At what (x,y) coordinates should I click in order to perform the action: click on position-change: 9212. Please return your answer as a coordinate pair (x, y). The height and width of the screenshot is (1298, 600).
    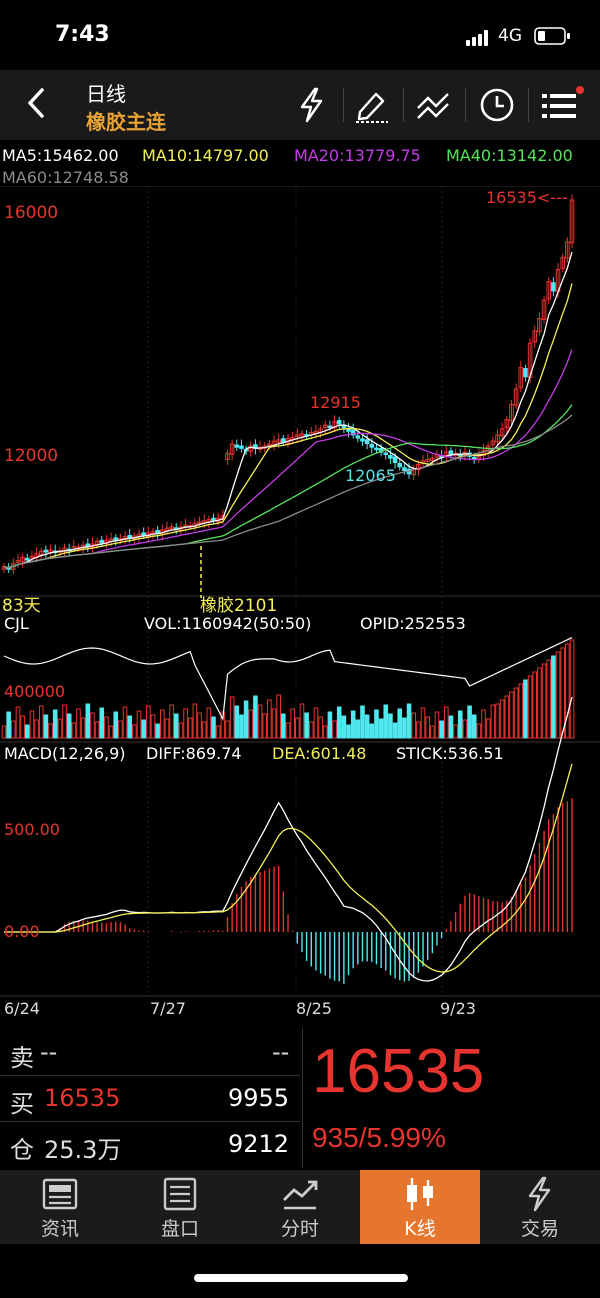
    Looking at the image, I should click on (259, 1144).